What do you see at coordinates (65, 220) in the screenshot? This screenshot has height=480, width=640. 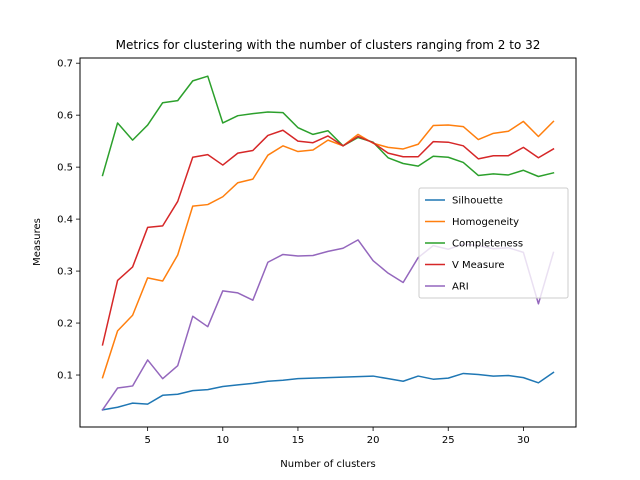 I see `y-tick-label: 0.4` at bounding box center [65, 220].